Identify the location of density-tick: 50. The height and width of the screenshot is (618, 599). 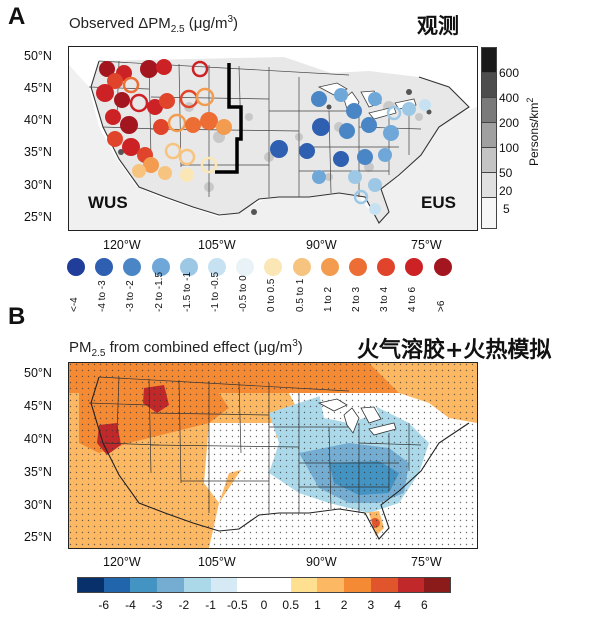
(506, 173).